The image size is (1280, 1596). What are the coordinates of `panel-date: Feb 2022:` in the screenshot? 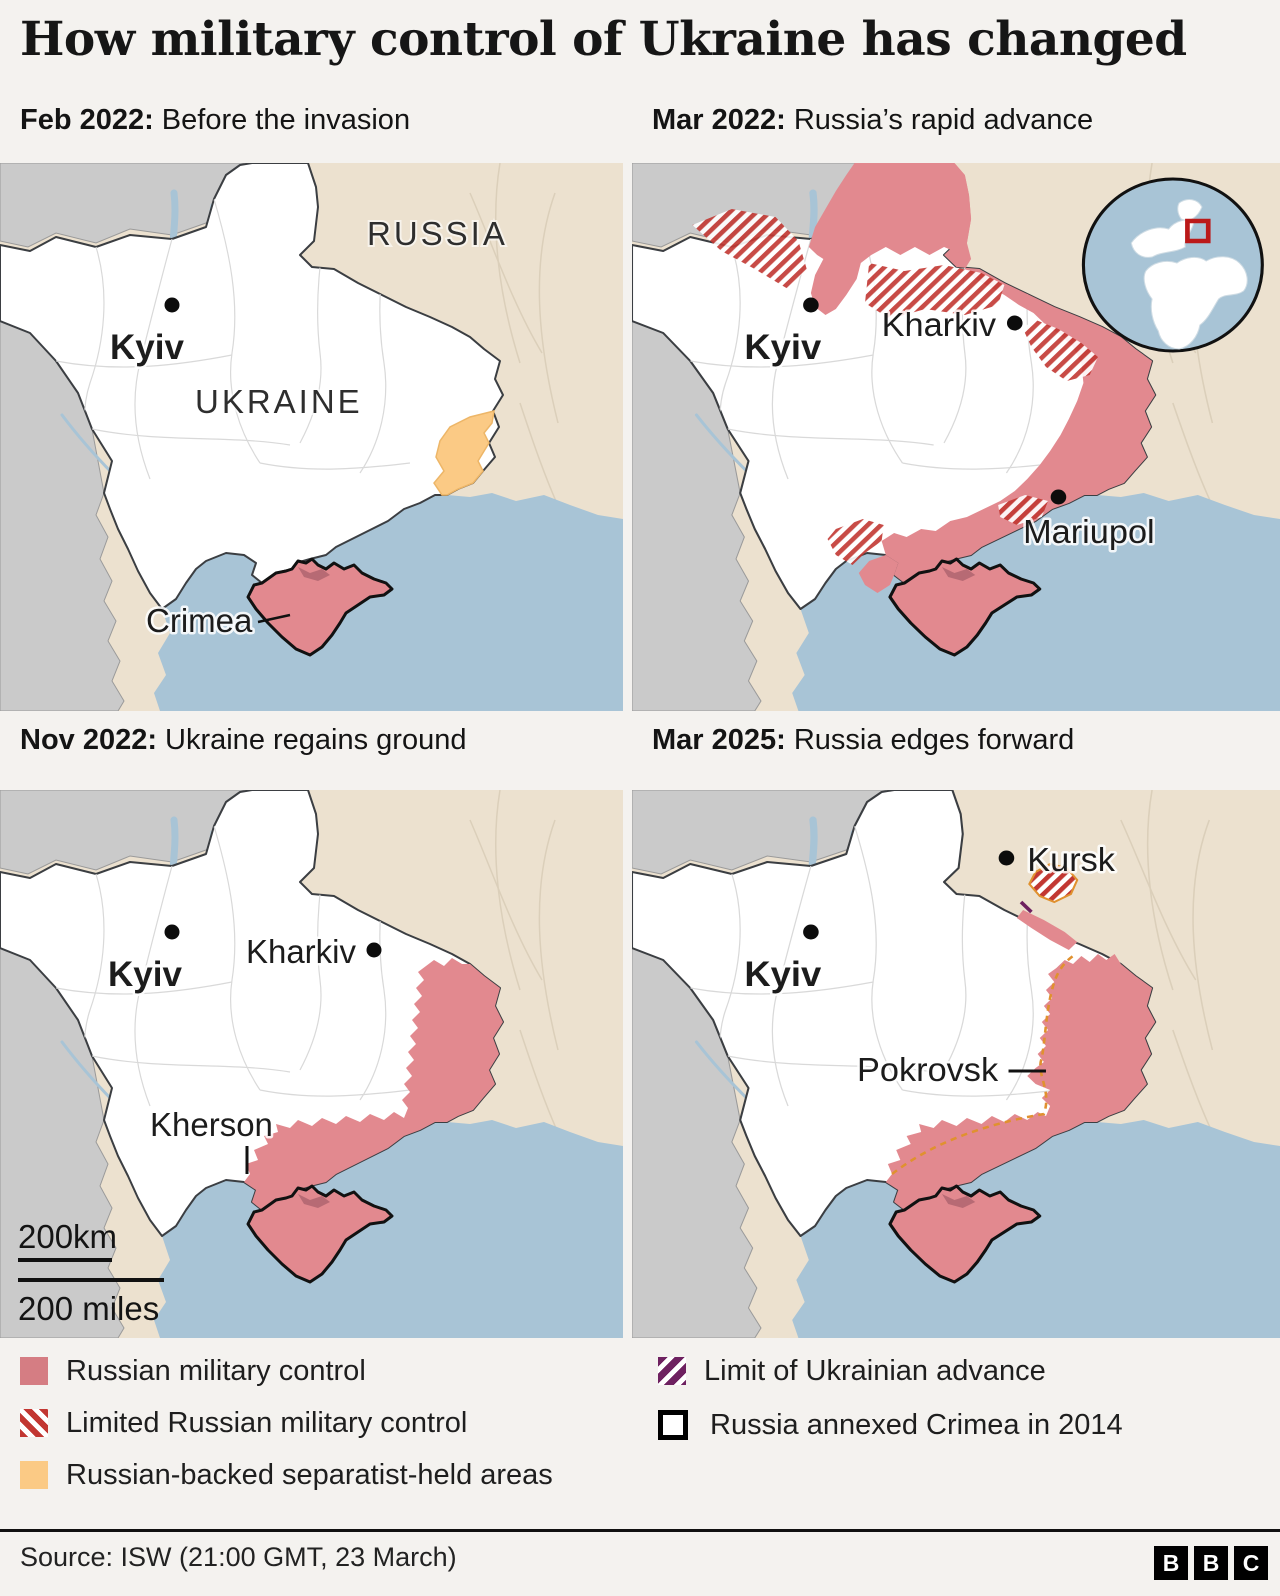 It's located at (87, 120).